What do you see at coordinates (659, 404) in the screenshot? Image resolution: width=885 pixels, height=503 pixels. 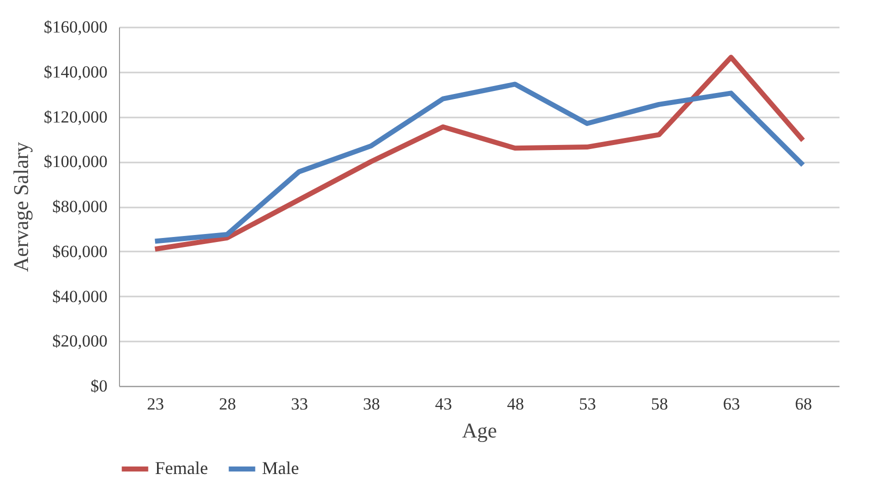 I see `x-tick-label: 58` at bounding box center [659, 404].